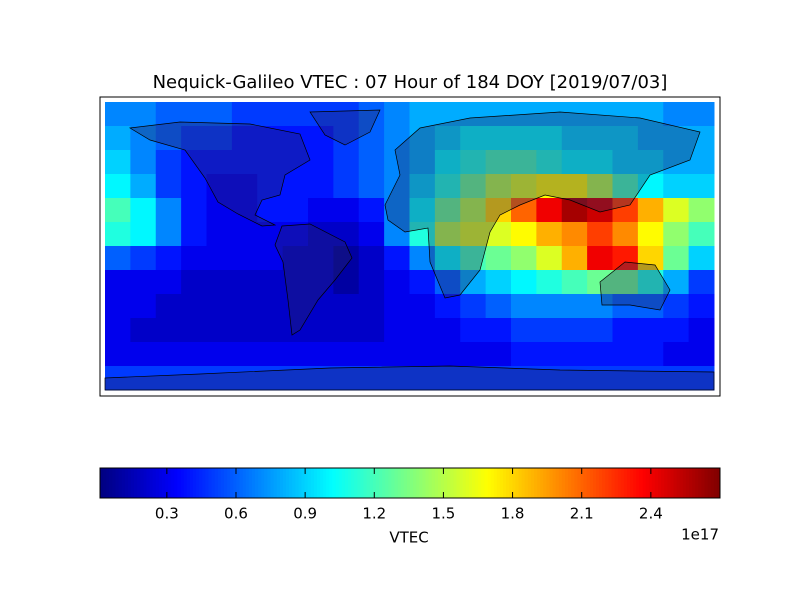  I want to click on colorbar, so click(410, 483).